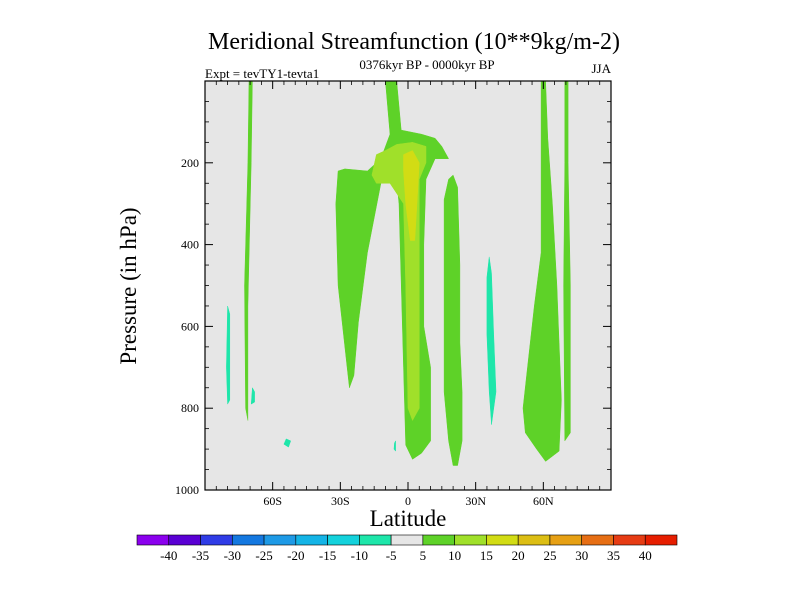  What do you see at coordinates (423, 555) in the screenshot?
I see `colorbar-label: 5` at bounding box center [423, 555].